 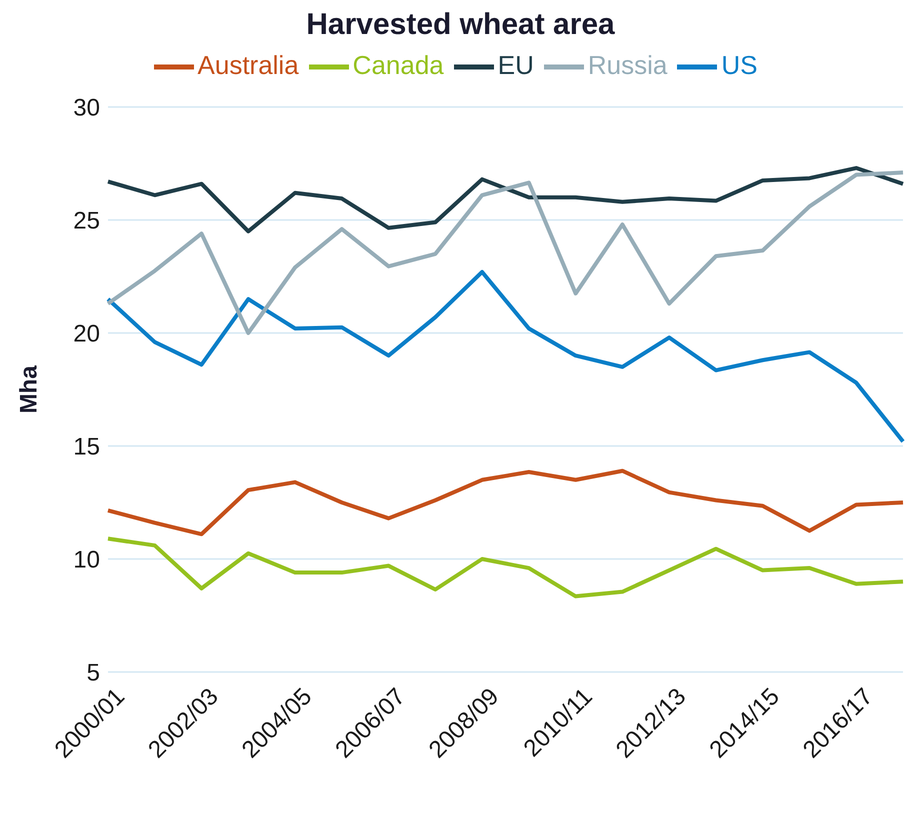 What do you see at coordinates (86, 560) in the screenshot?
I see `y-tick-label: 10` at bounding box center [86, 560].